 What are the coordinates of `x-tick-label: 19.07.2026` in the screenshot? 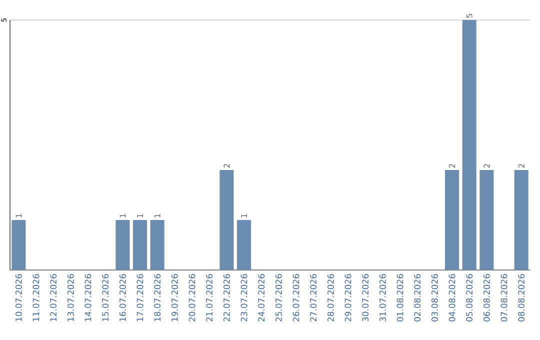 It's located at (174, 298).